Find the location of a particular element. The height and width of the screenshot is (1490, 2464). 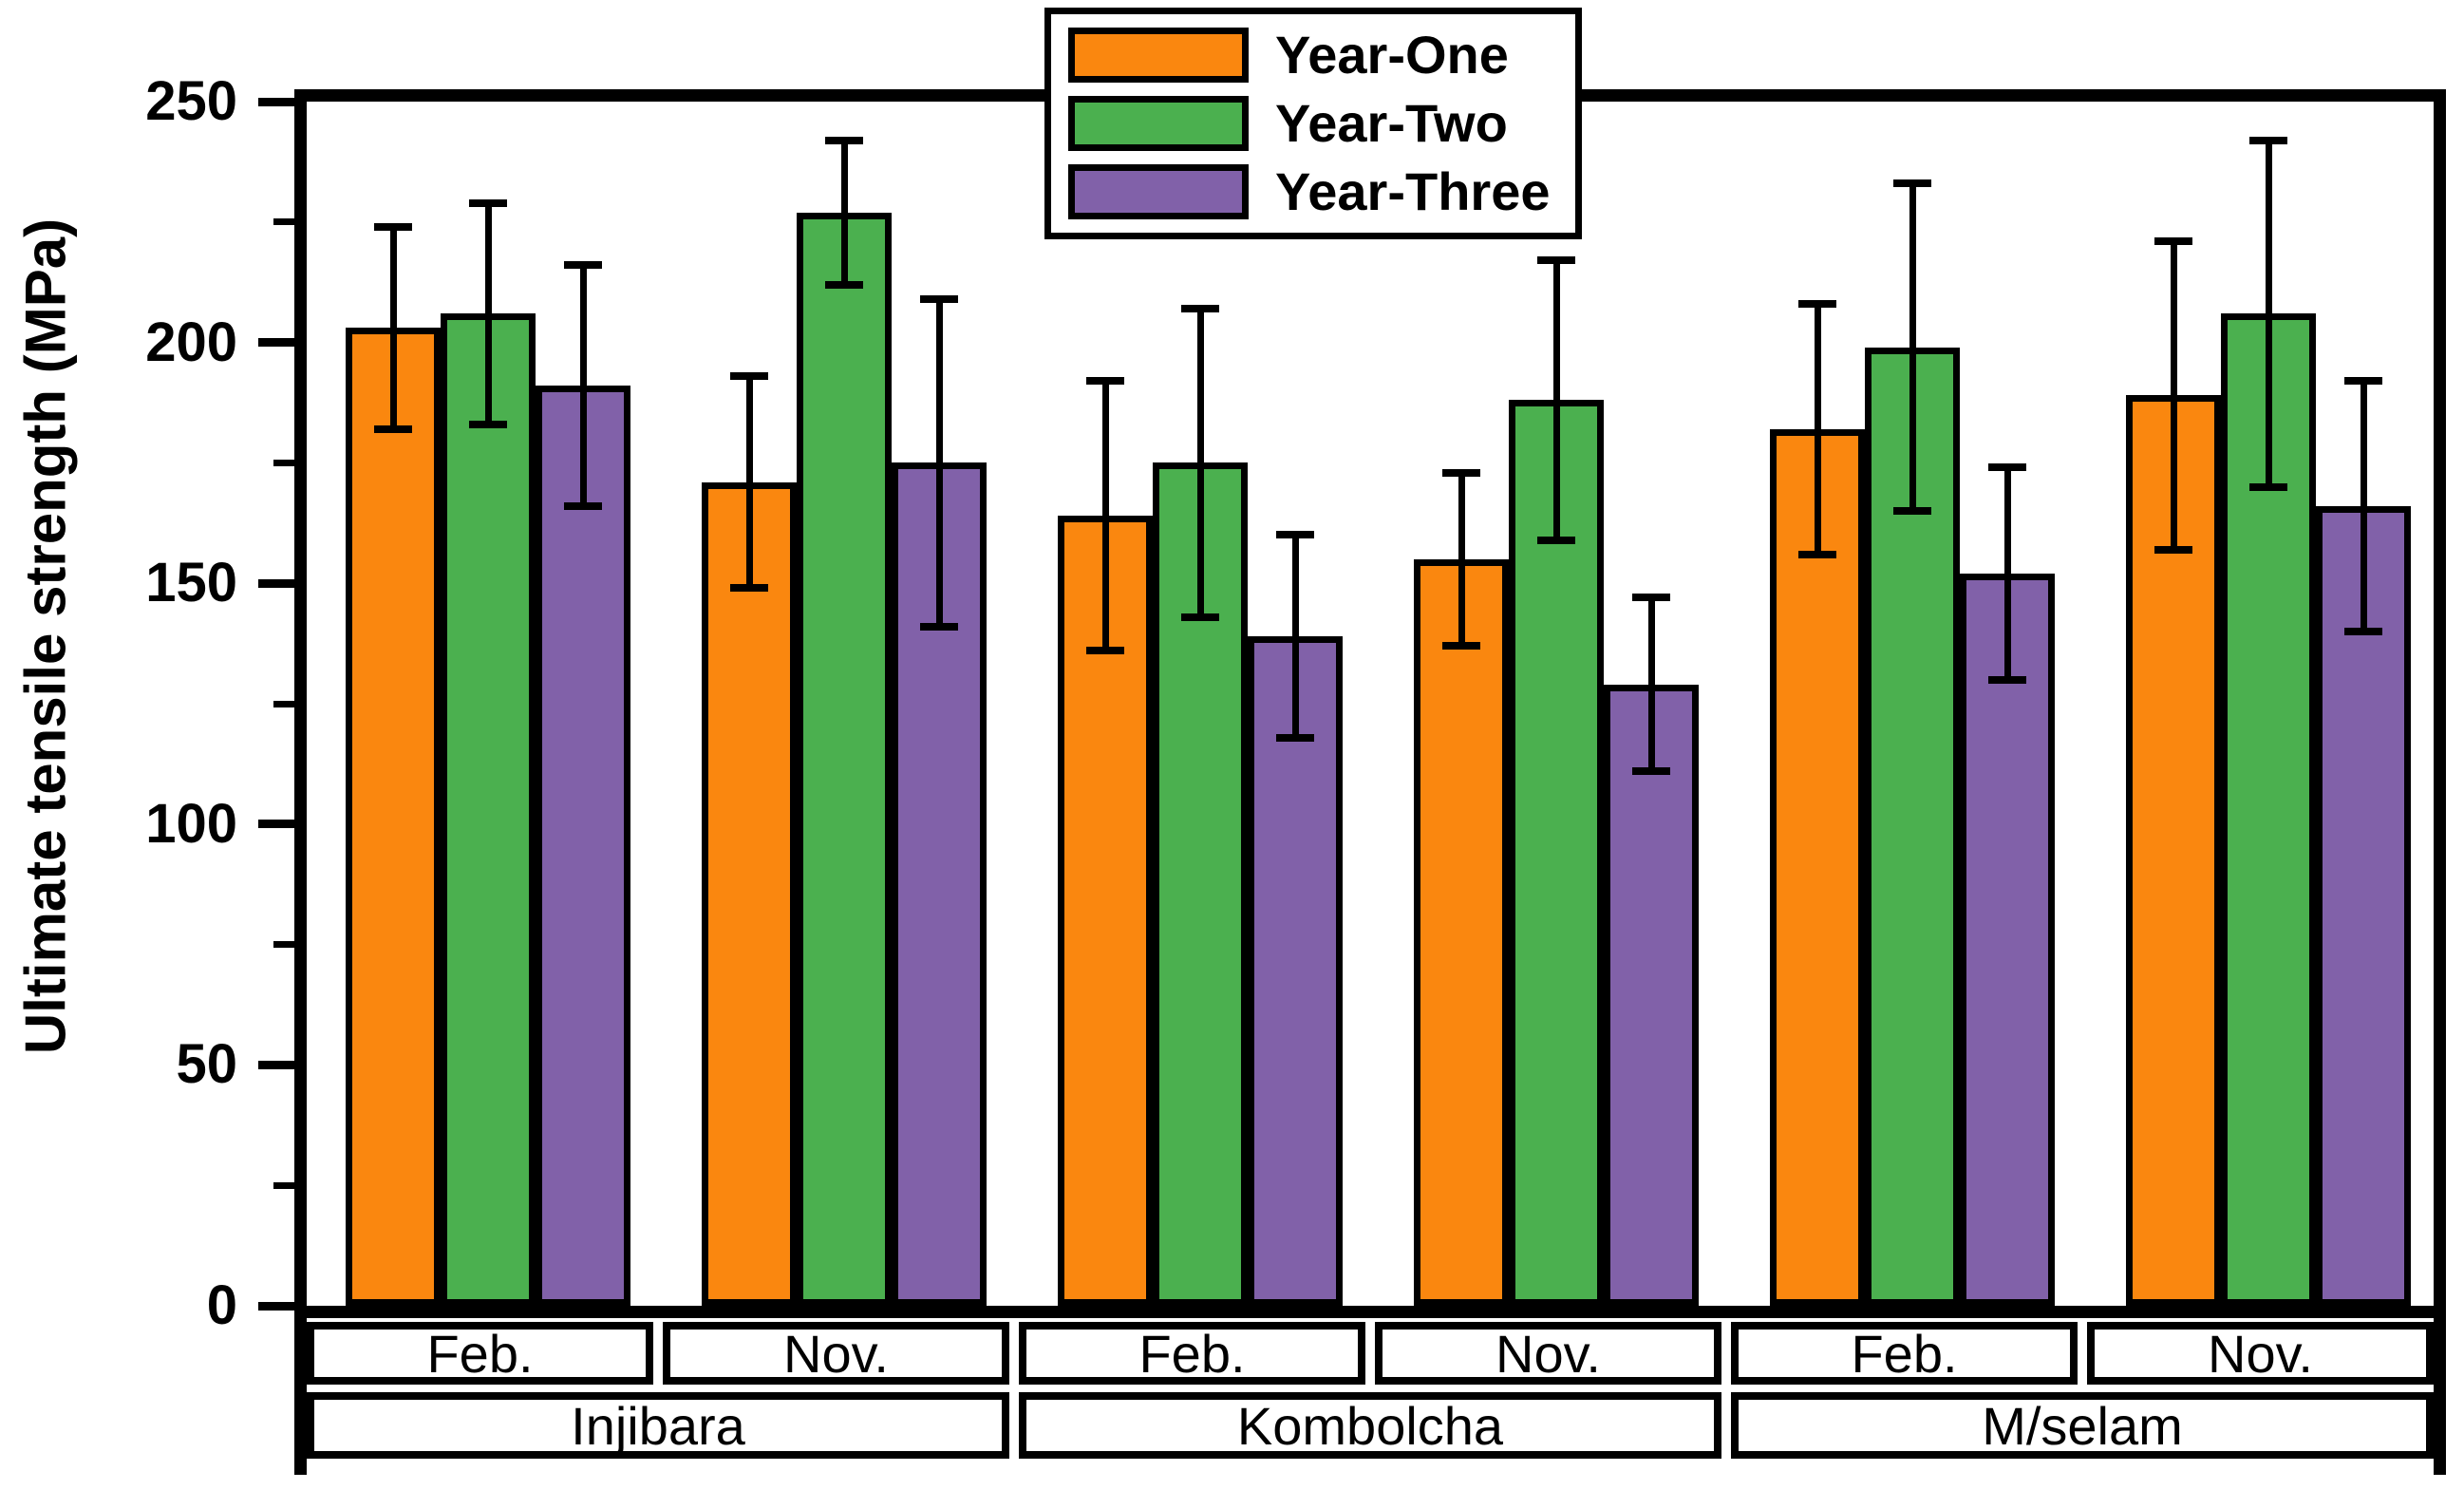

bar-injibara-feb-year-one is located at coordinates (394, 817).